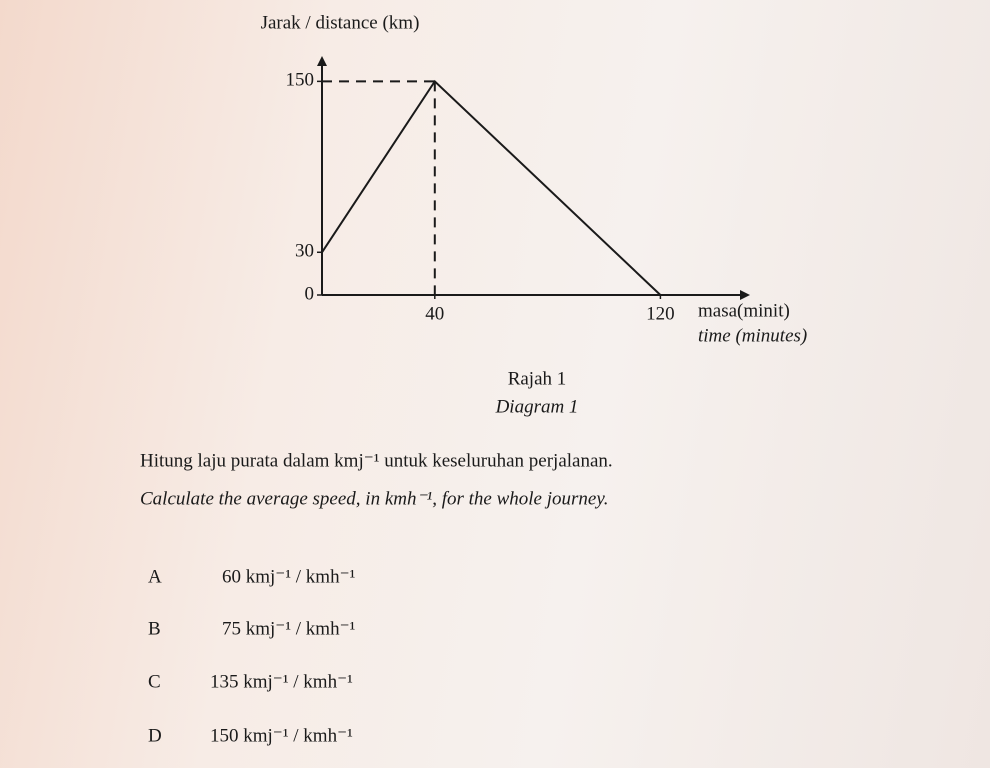 Image resolution: width=990 pixels, height=768 pixels. What do you see at coordinates (660, 313) in the screenshot?
I see `x-tick-label: 120` at bounding box center [660, 313].